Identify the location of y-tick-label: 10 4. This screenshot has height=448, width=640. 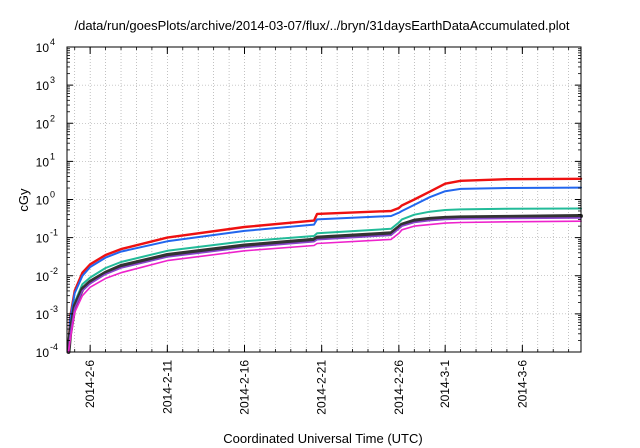
(45, 46).